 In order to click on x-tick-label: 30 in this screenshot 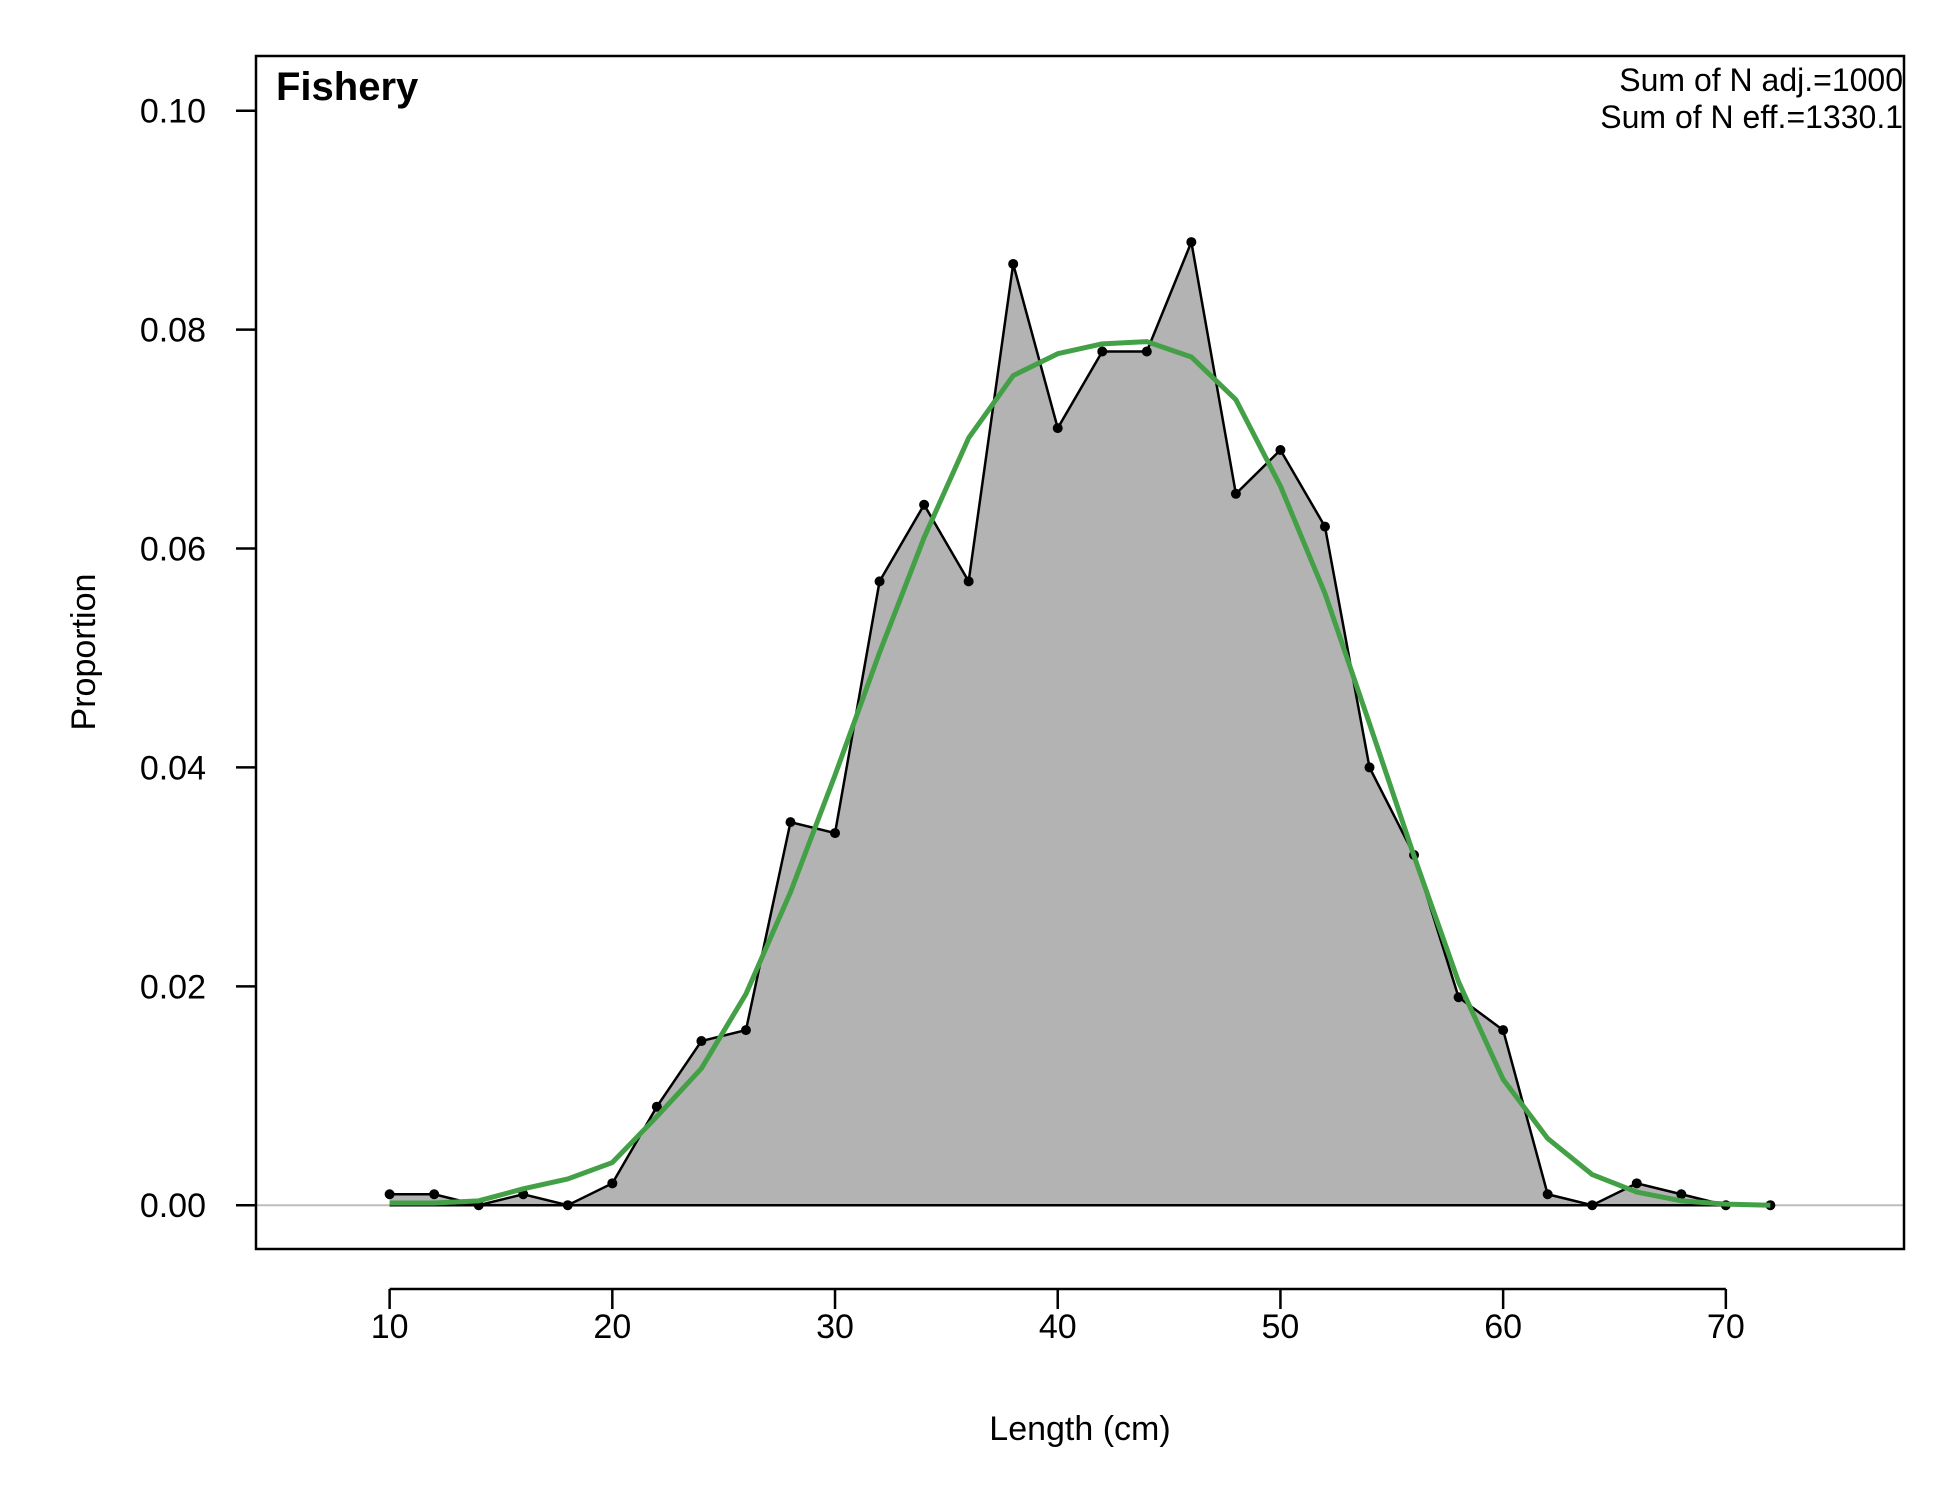, I will do `click(835, 1327)`.